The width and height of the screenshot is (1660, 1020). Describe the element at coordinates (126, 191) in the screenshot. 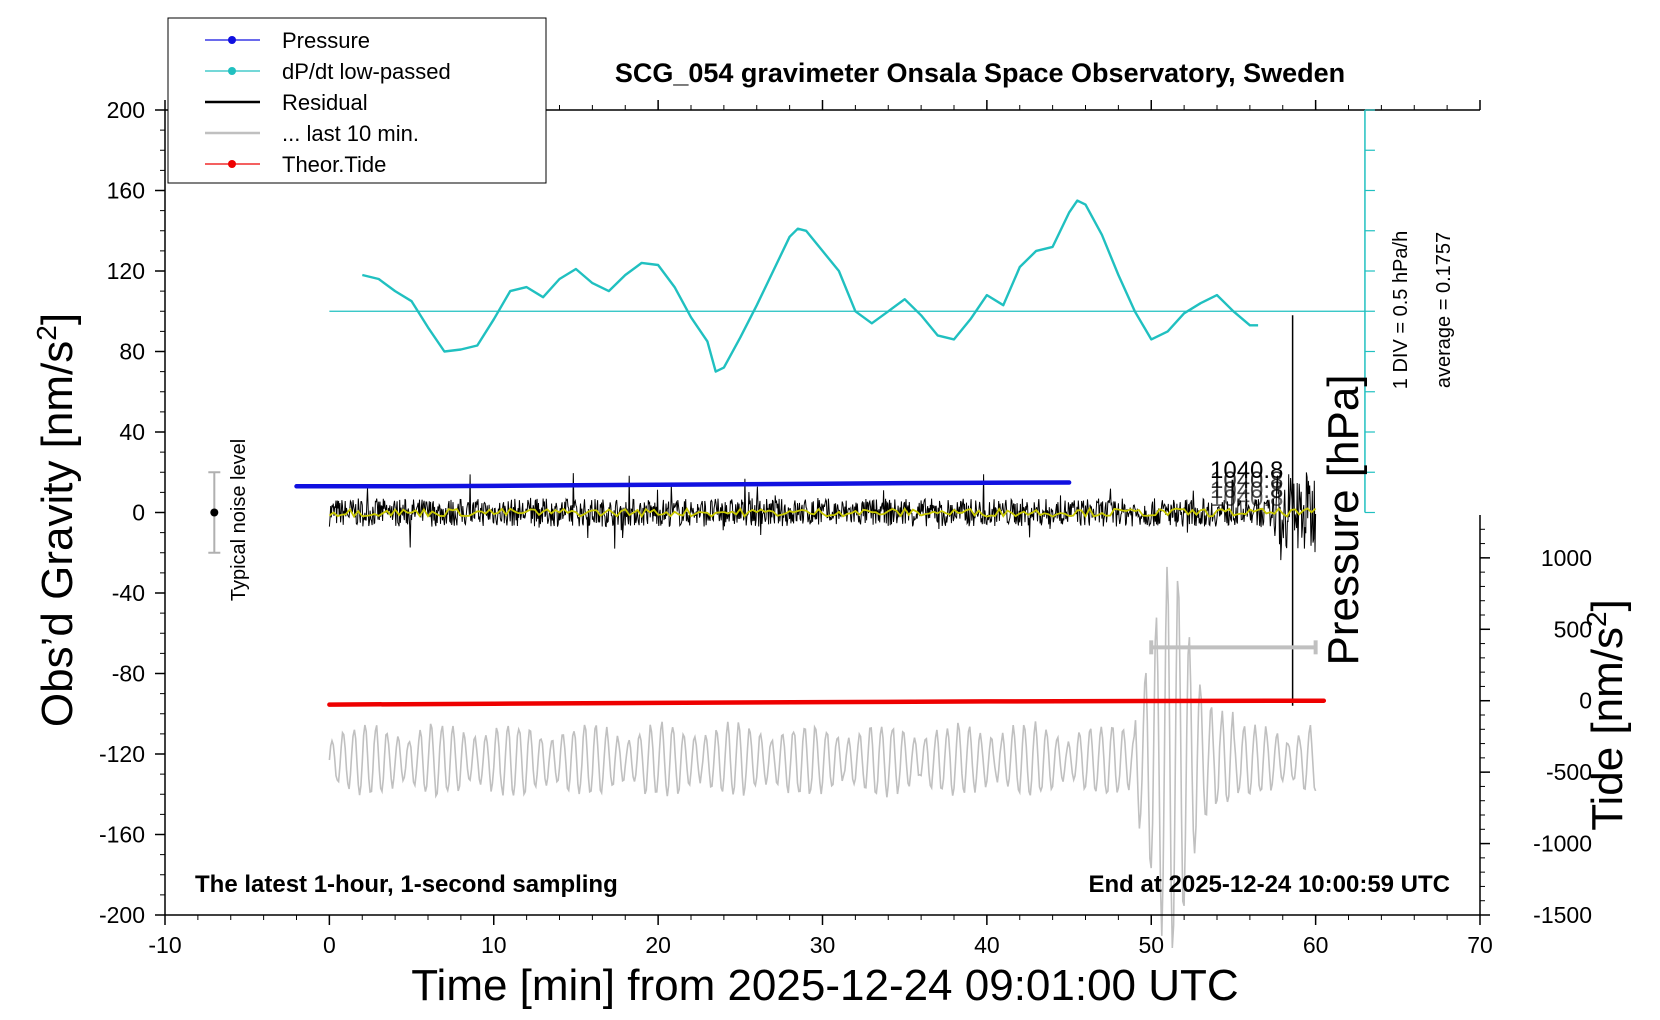

I see `y-tick-label: 160` at that location.